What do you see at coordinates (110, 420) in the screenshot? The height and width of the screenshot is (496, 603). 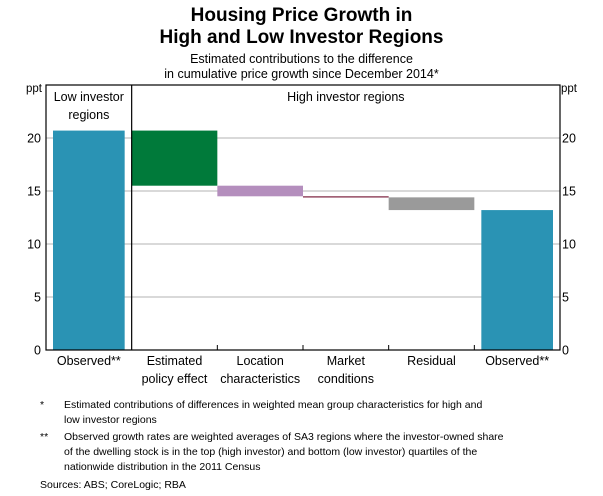 I see `footnote-1-line-2: low investor regions` at bounding box center [110, 420].